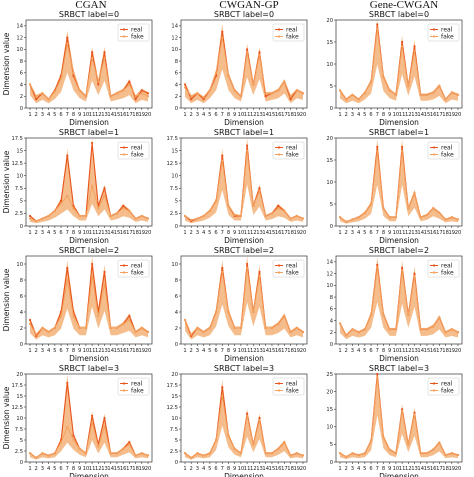 The width and height of the screenshot is (474, 477). I want to click on y-axis-label: Dimension value, so click(6, 63).